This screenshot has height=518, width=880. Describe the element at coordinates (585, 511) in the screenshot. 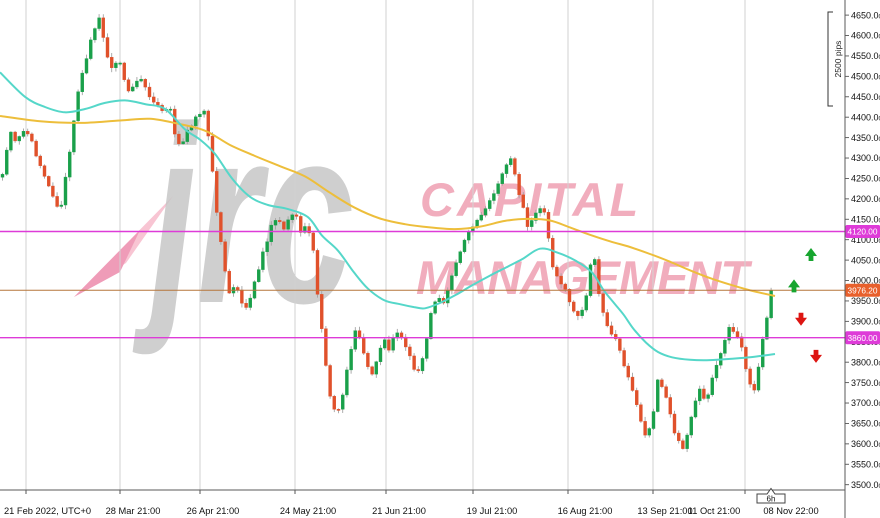

I see `time-label: 16 Aug 21:00` at that location.